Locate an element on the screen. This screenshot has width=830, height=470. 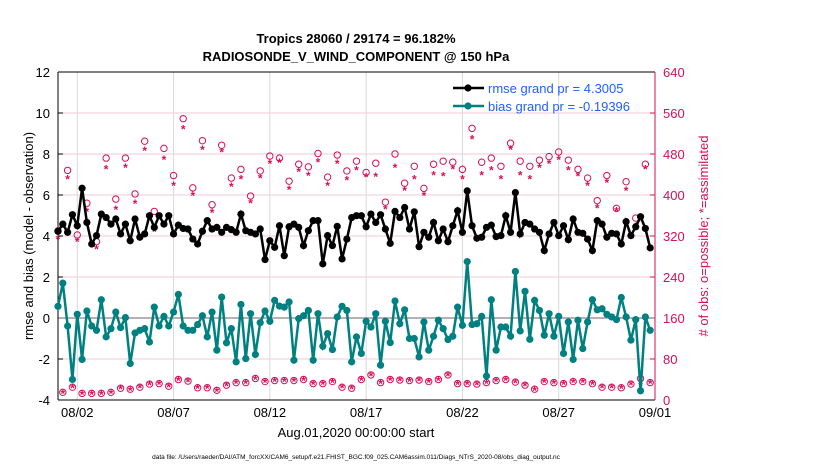
left-tick-label: 2 is located at coordinates (46, 277).